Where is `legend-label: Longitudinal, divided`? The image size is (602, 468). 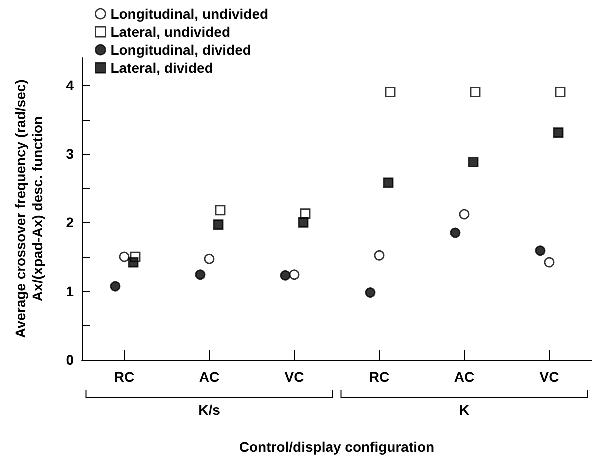 legend-label: Longitudinal, divided is located at coordinates (181, 50).